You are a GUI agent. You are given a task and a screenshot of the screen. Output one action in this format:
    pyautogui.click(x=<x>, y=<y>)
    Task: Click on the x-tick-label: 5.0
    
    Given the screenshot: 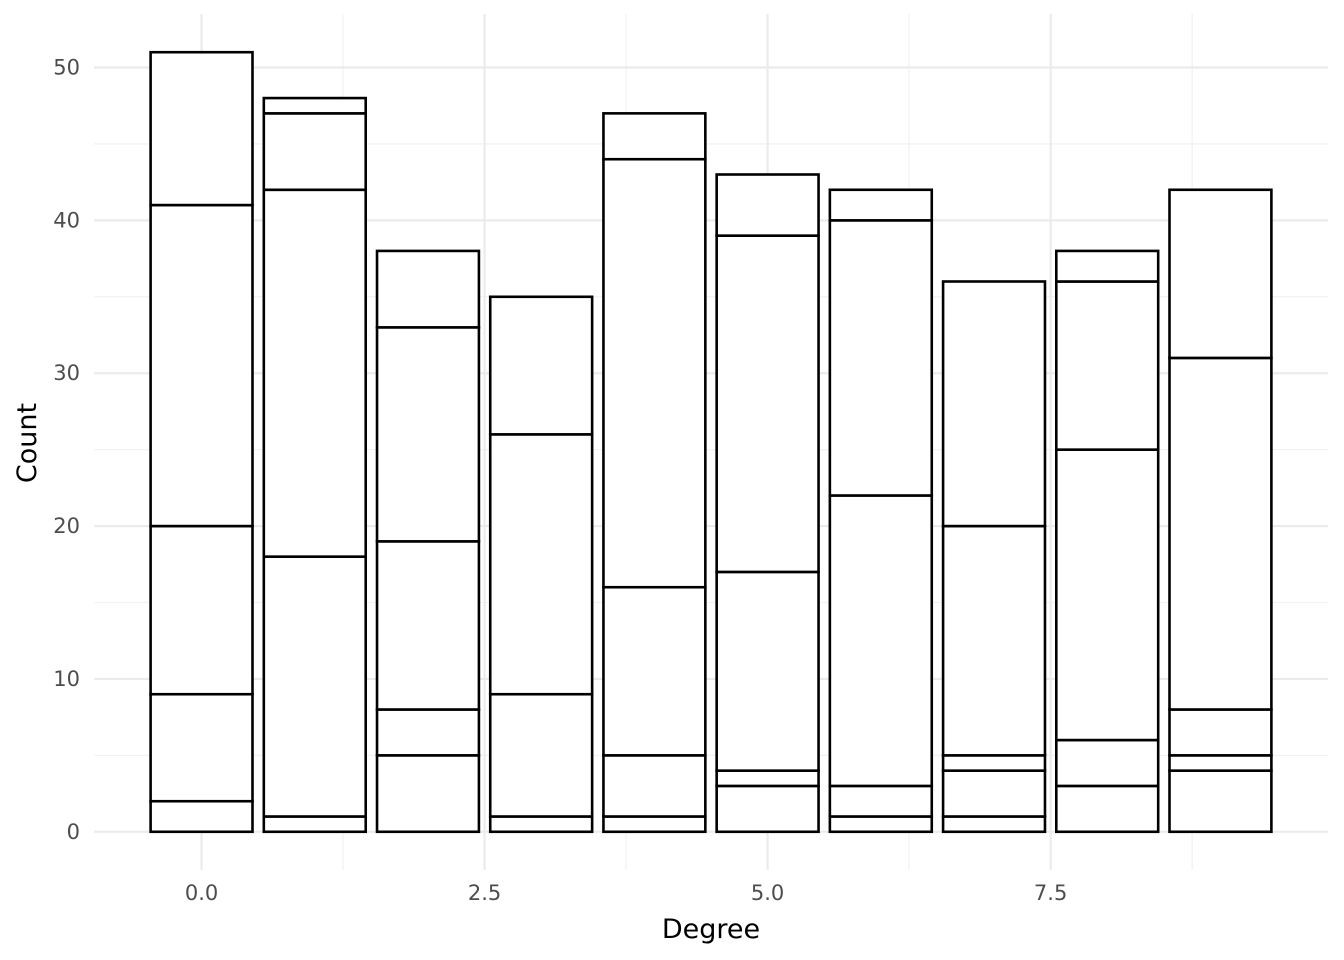 What is the action you would take?
    pyautogui.click(x=767, y=893)
    